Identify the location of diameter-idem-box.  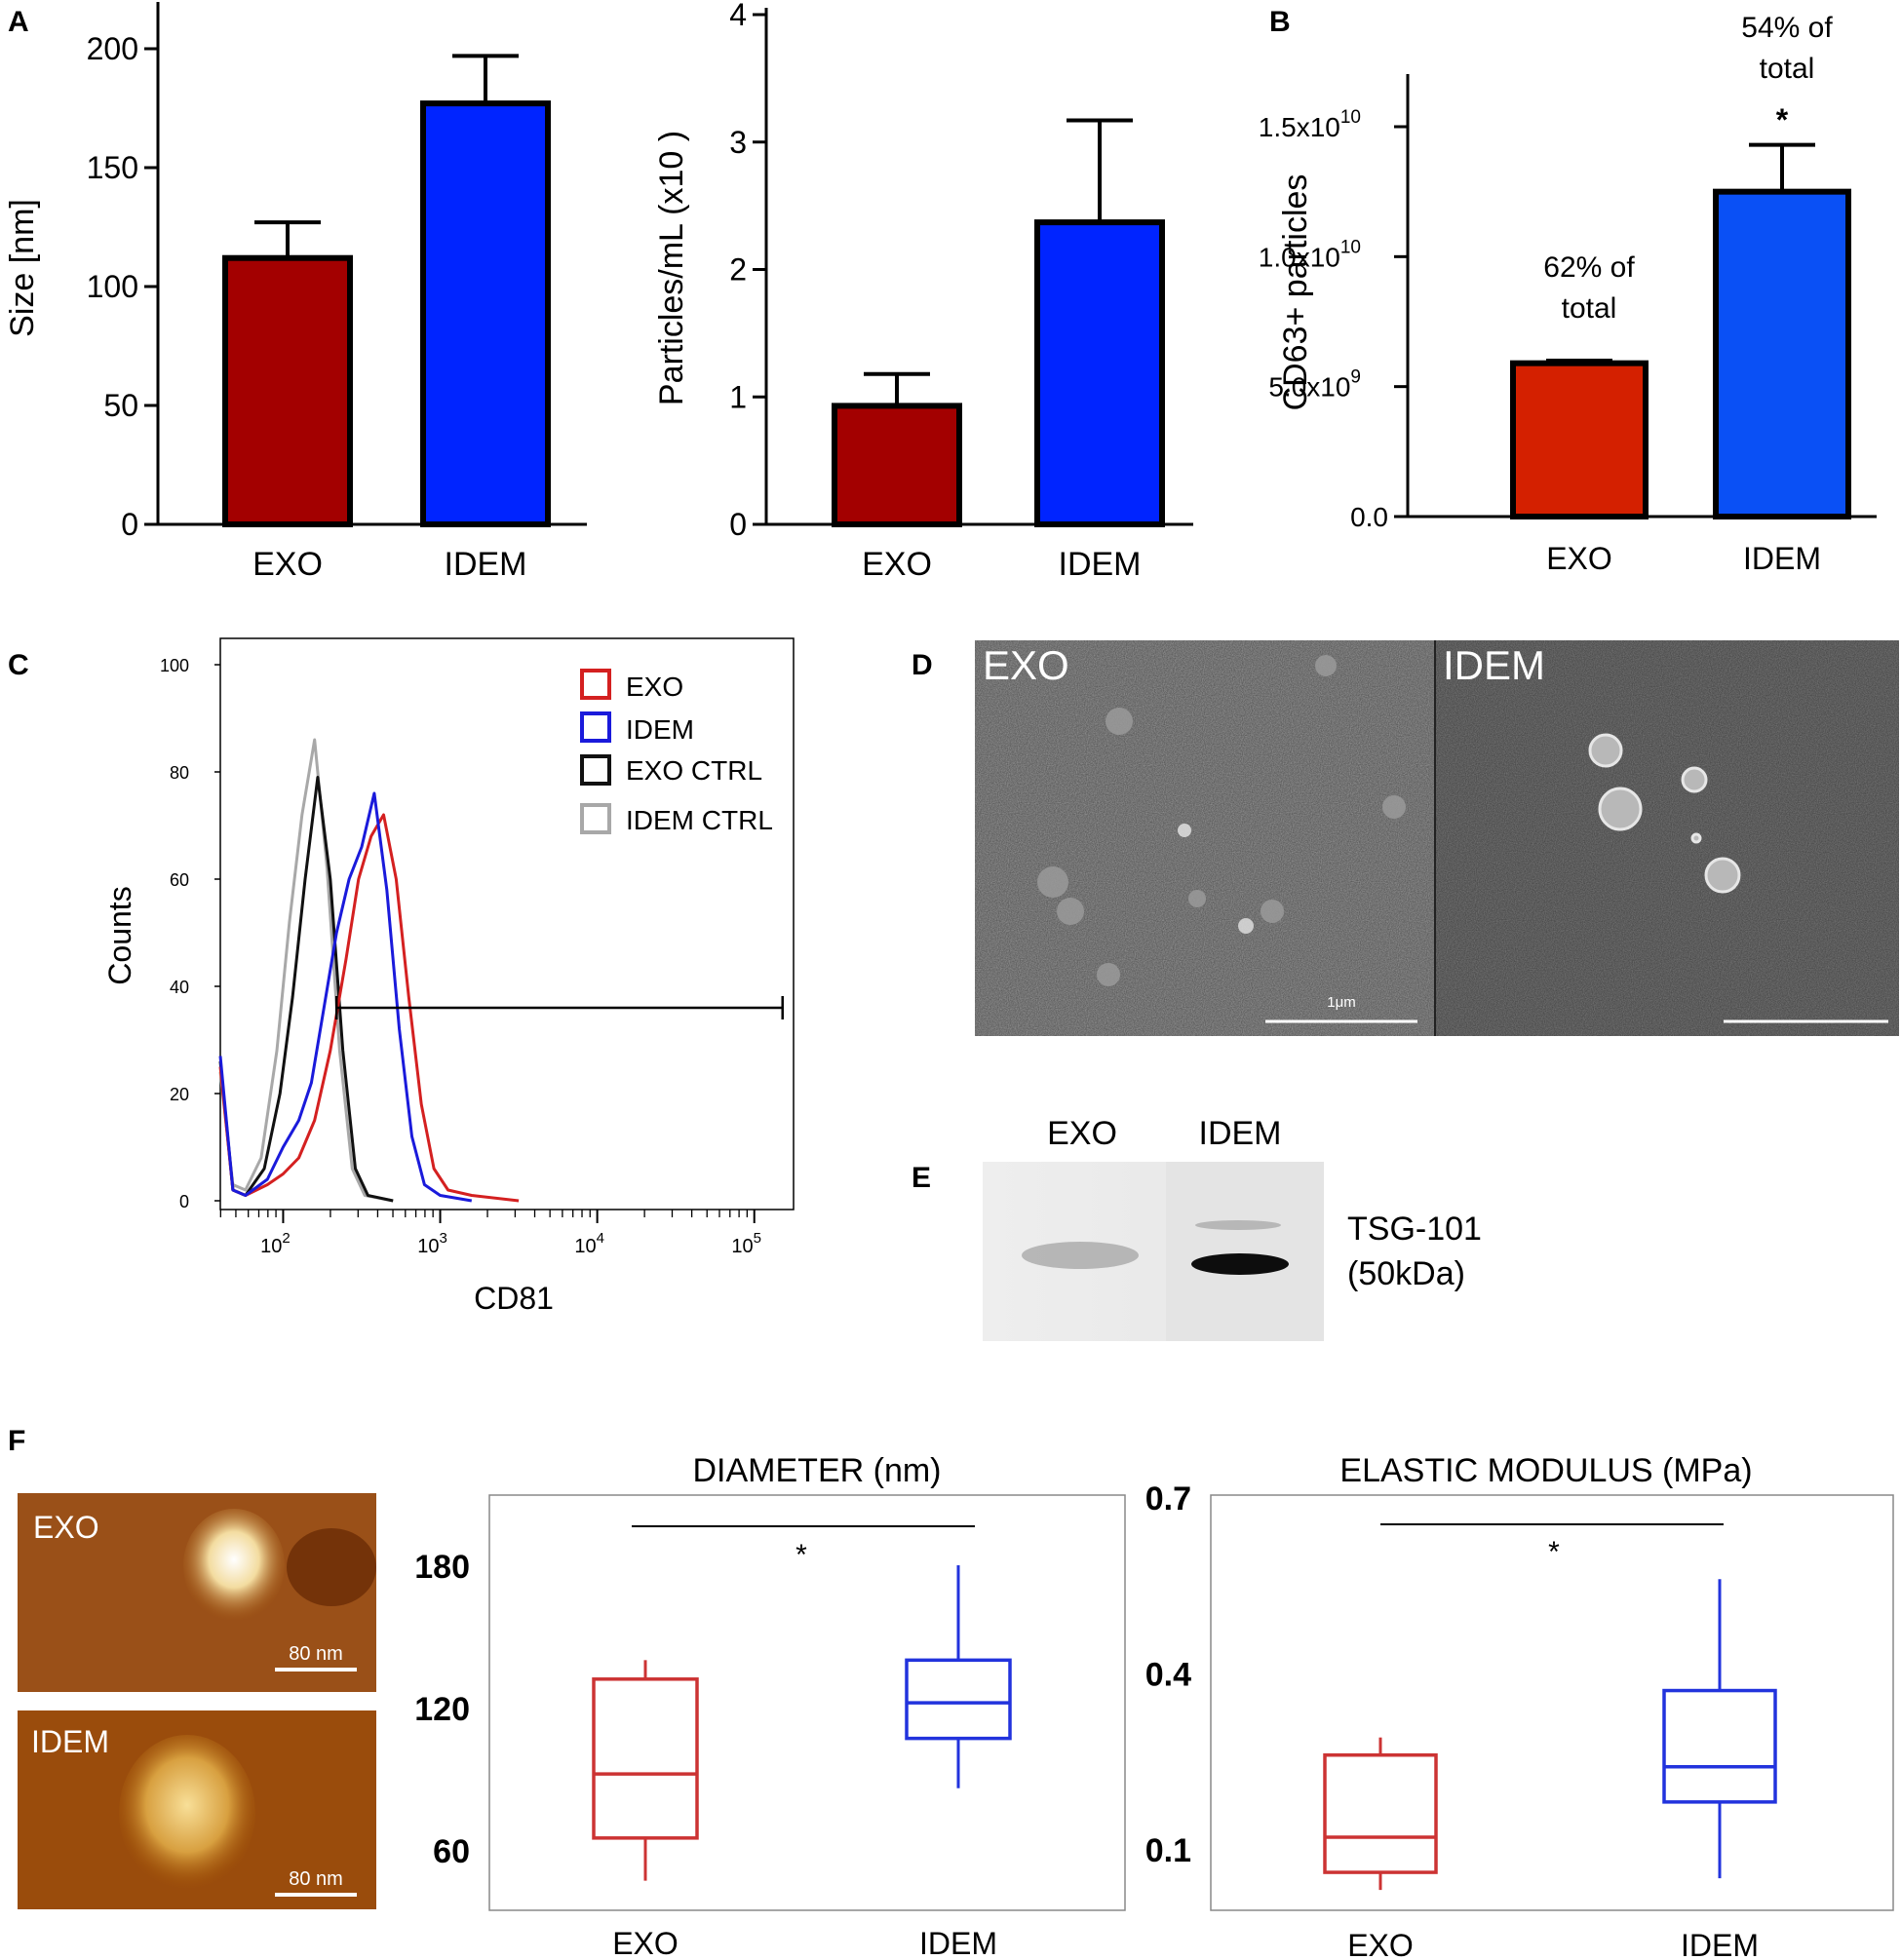
(958, 1700).